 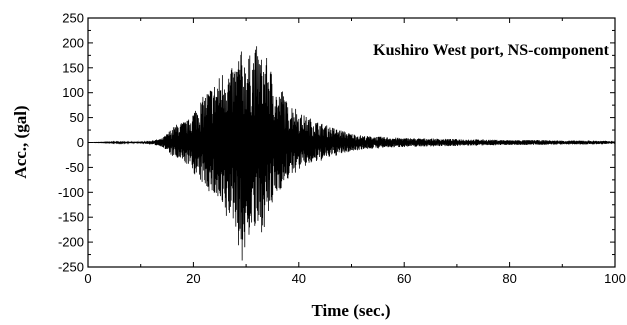 What do you see at coordinates (20, 141) in the screenshot?
I see `y-axis-title: Acc., (gal)` at bounding box center [20, 141].